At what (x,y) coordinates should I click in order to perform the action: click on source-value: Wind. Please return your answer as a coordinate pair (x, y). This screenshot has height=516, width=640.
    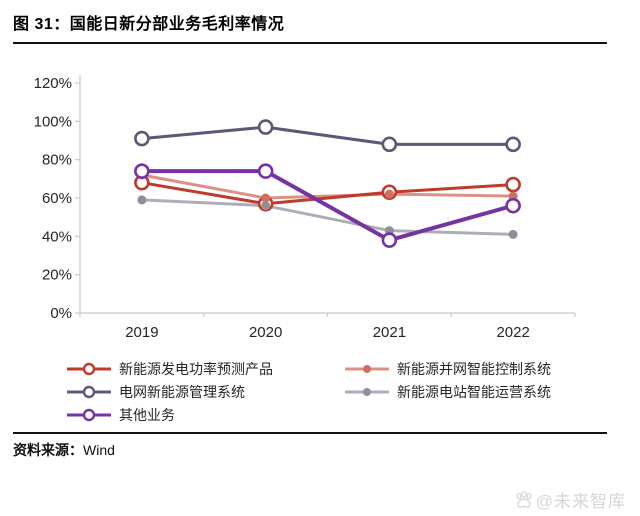
    Looking at the image, I should click on (99, 450).